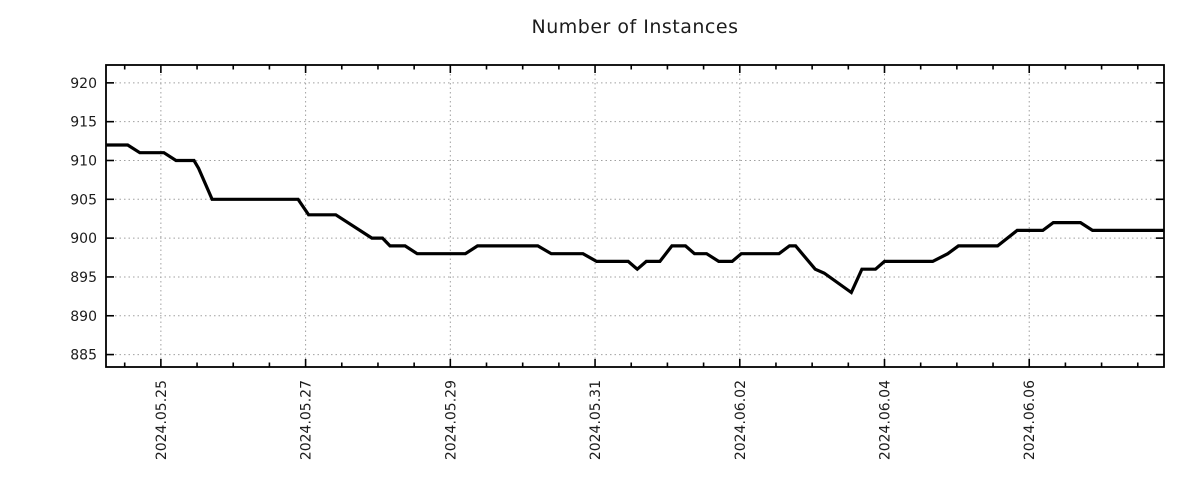 The image size is (1200, 500). I want to click on chart-title: Number of Instances, so click(635, 27).